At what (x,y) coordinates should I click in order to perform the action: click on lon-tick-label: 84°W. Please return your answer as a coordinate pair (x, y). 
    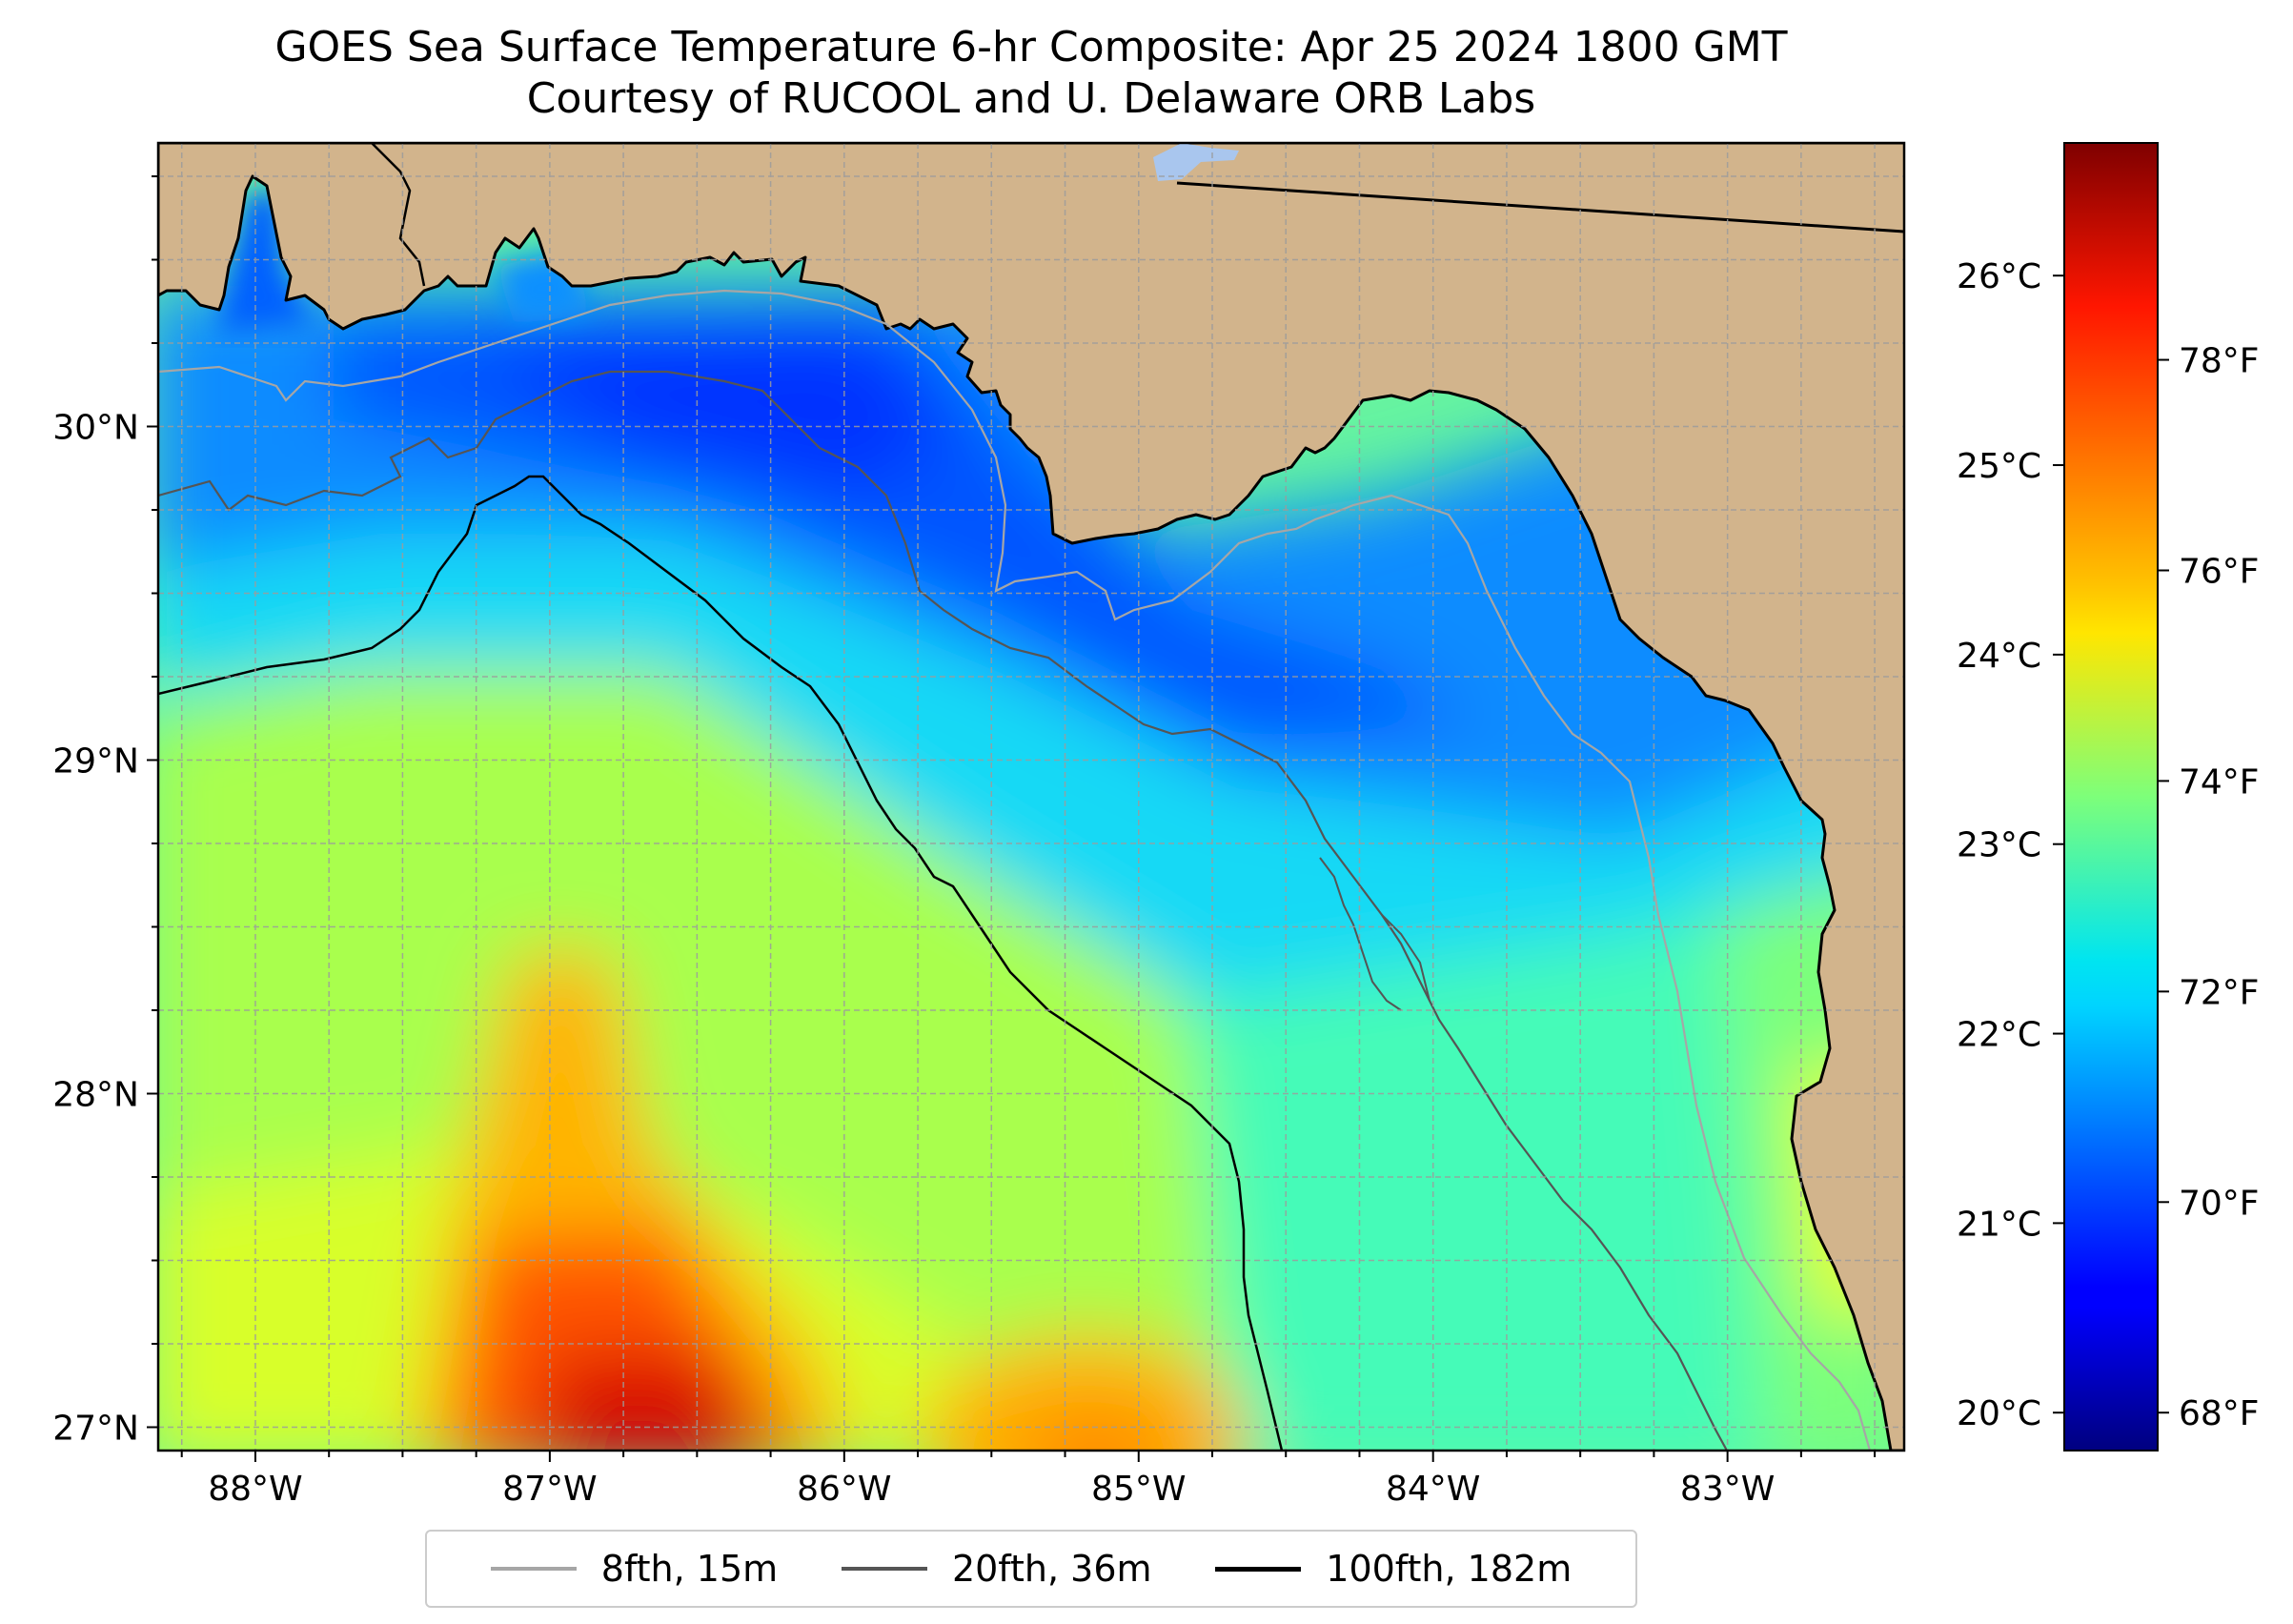
    Looking at the image, I should click on (1433, 1489).